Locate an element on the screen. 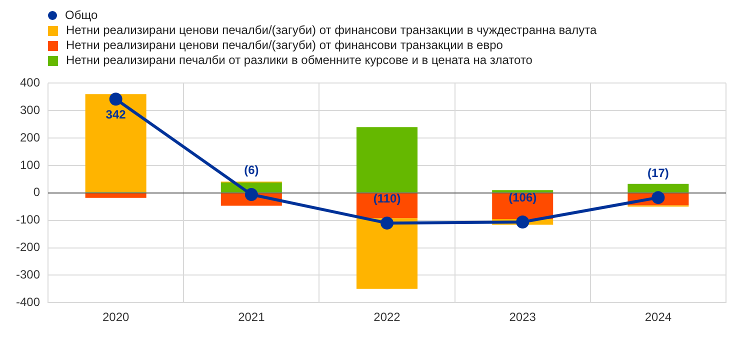 The width and height of the screenshot is (744, 343). data-label: 342 is located at coordinates (116, 114).